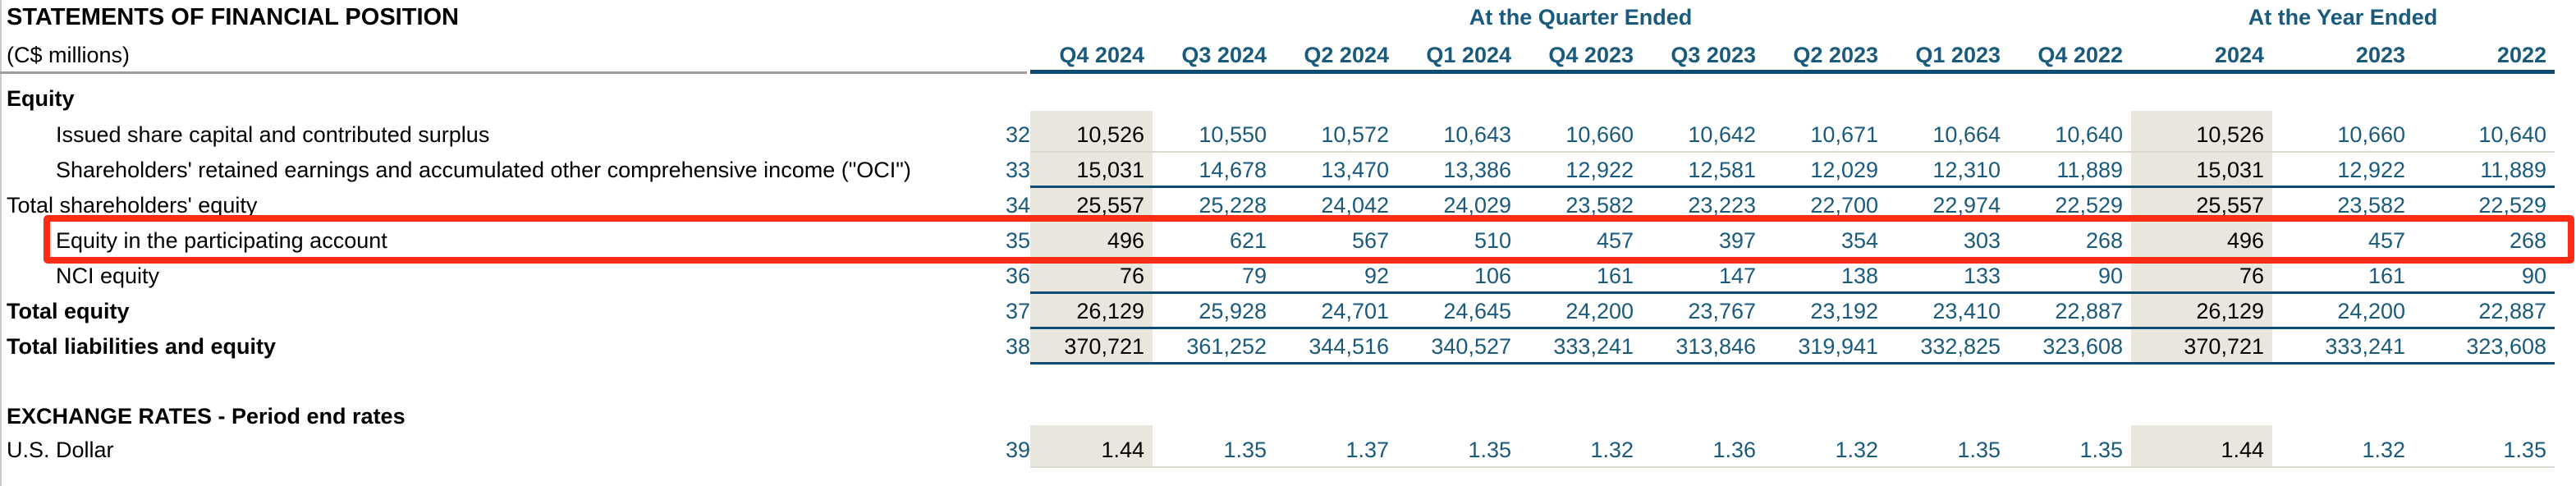 Image resolution: width=2576 pixels, height=486 pixels. I want to click on highlight-column-band-2024-fx, so click(2201, 446).